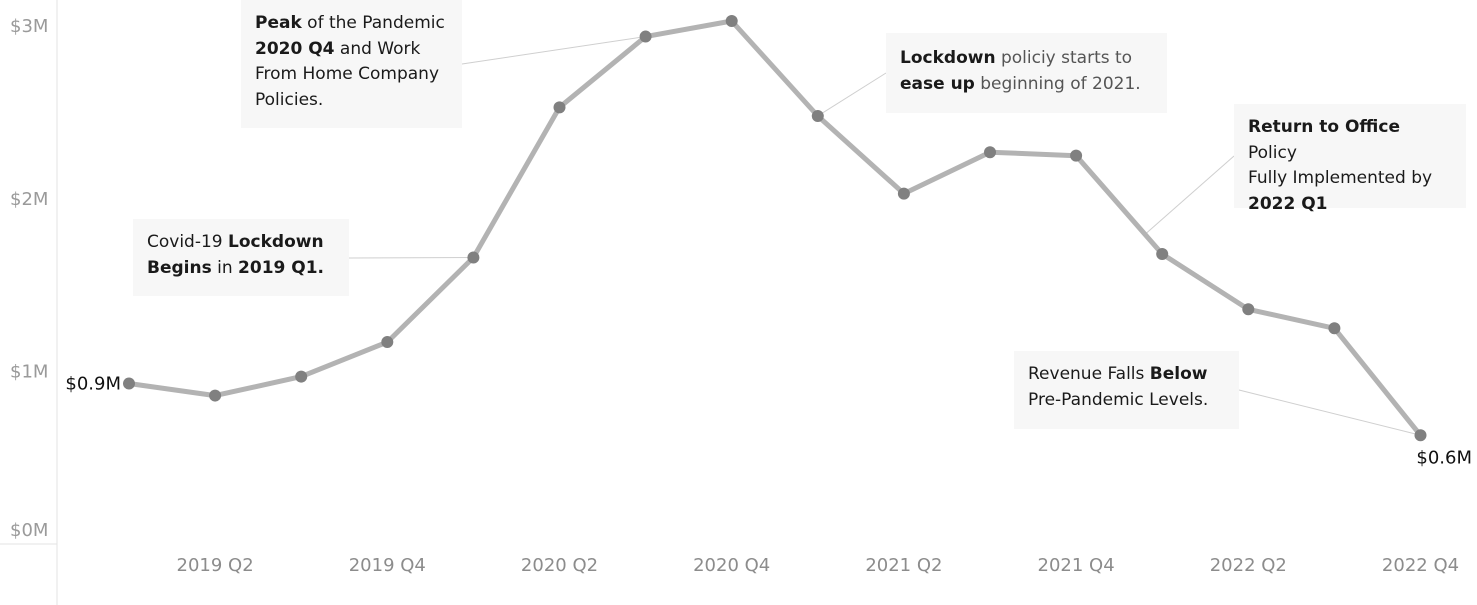  I want to click on y-tick-label: $1M, so click(29, 371).